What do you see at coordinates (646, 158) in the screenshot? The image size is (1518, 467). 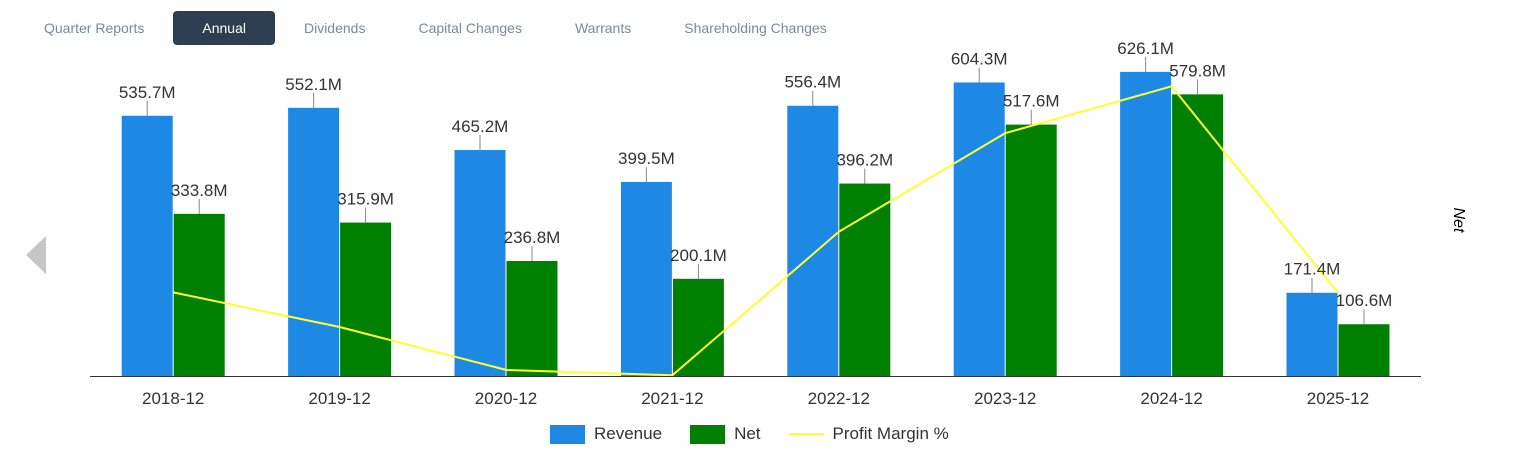 I see `revenue-data-label-2021-12: 399.5M` at bounding box center [646, 158].